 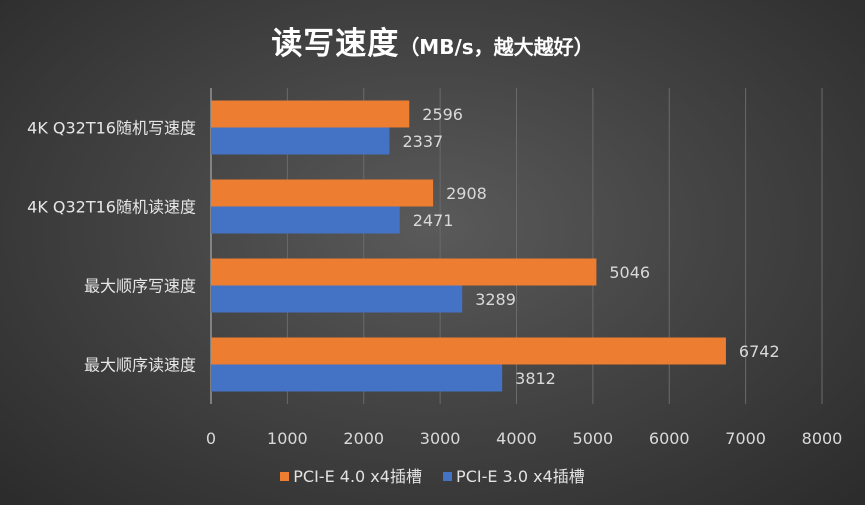 I want to click on x-tick-label: 8000, so click(x=822, y=438).